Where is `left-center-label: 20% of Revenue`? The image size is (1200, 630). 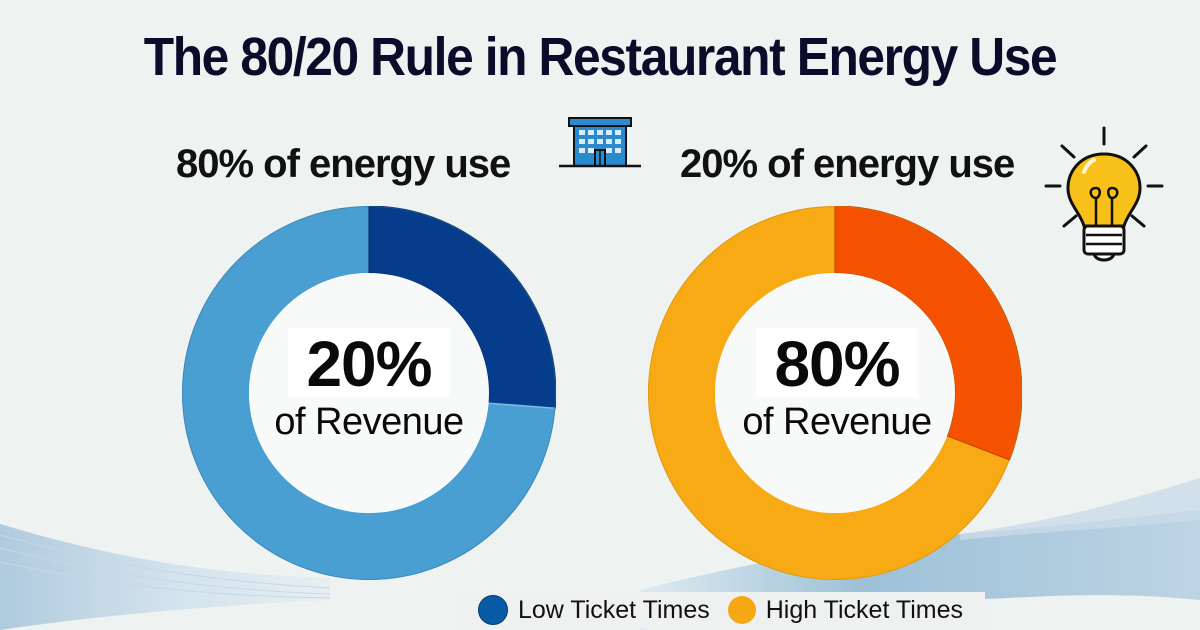
left-center-label: 20% of Revenue is located at coordinates (369, 386).